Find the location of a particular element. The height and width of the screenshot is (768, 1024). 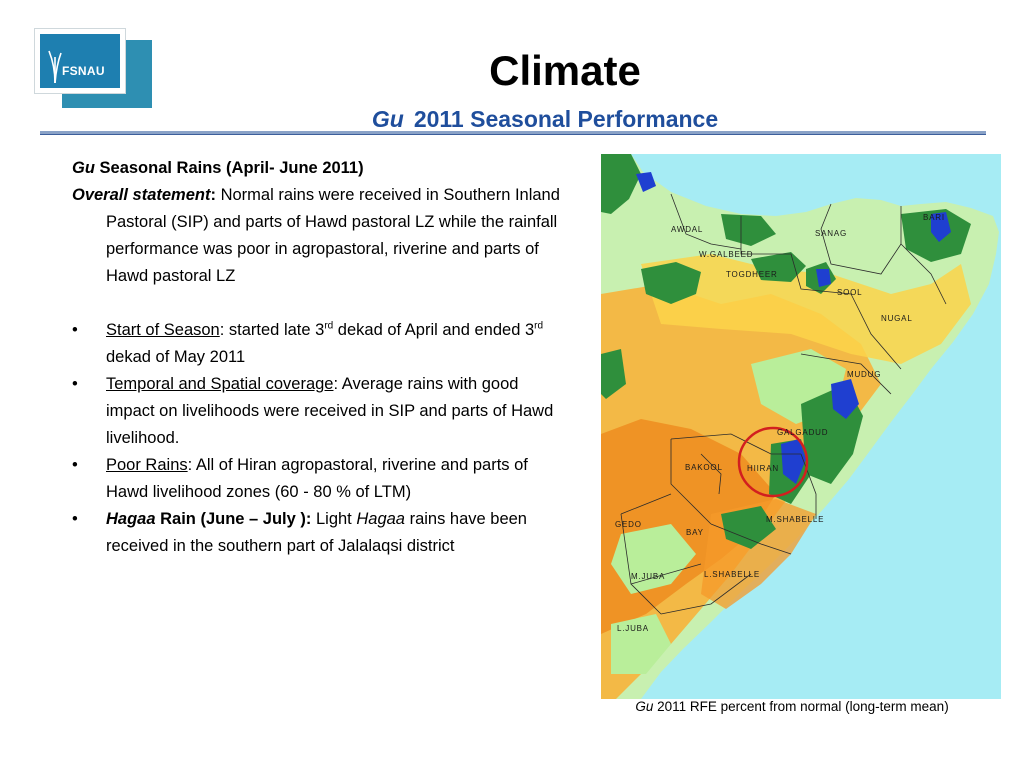

bullet-text-italic: Hagaa is located at coordinates (380, 519).